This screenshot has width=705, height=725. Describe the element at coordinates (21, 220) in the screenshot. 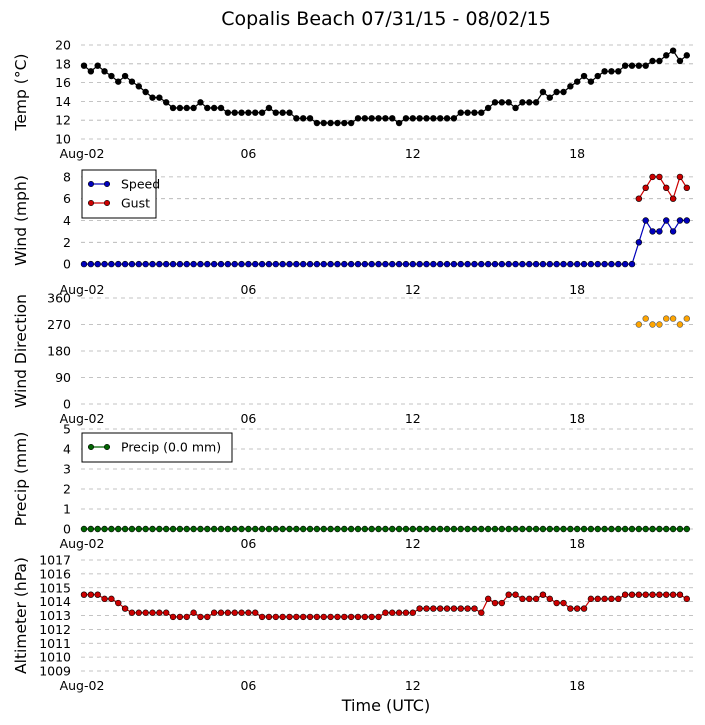

I see `y-axis-label: Wind (mph)` at that location.